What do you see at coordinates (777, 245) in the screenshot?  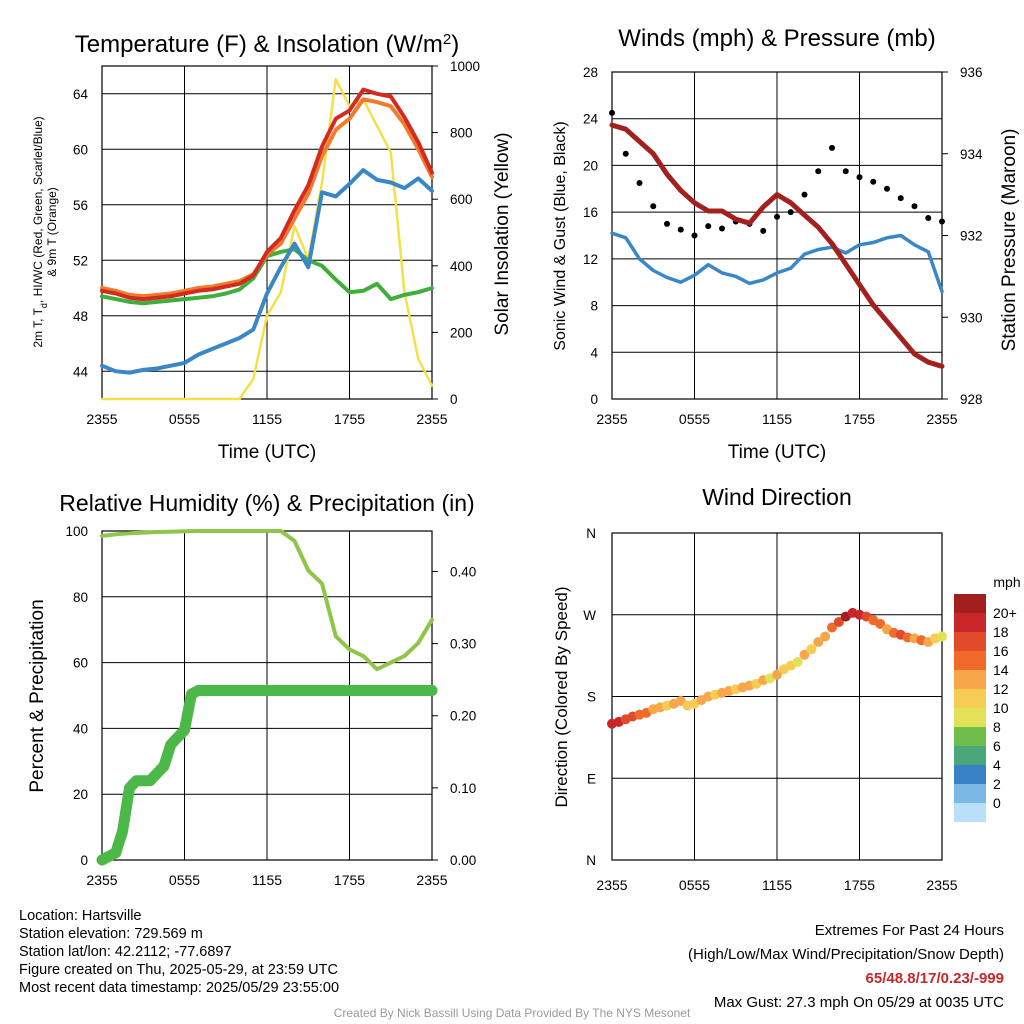 I see `station-pressure-line` at bounding box center [777, 245].